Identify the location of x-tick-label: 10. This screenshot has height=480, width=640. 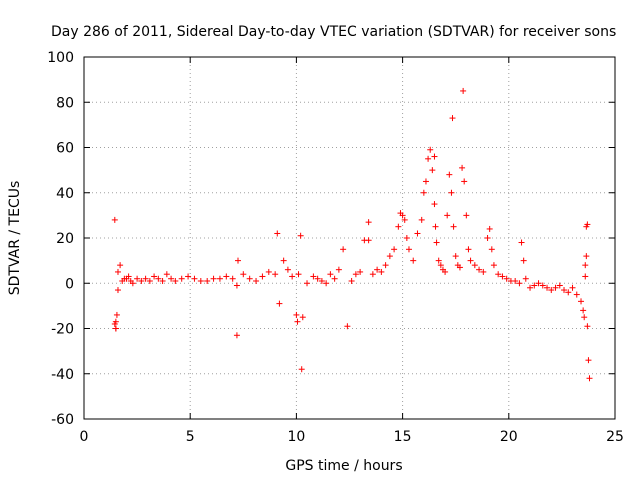
(296, 437).